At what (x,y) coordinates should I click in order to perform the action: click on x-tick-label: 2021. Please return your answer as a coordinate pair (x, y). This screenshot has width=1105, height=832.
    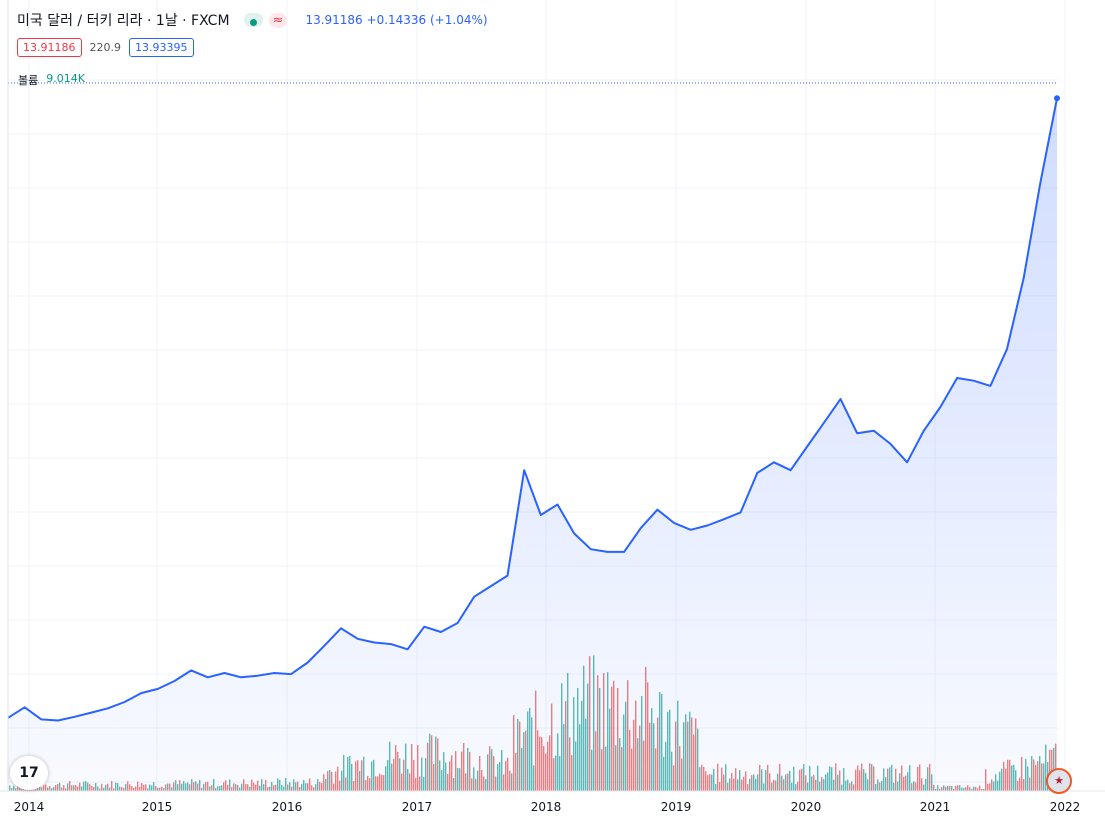
    Looking at the image, I should click on (935, 807).